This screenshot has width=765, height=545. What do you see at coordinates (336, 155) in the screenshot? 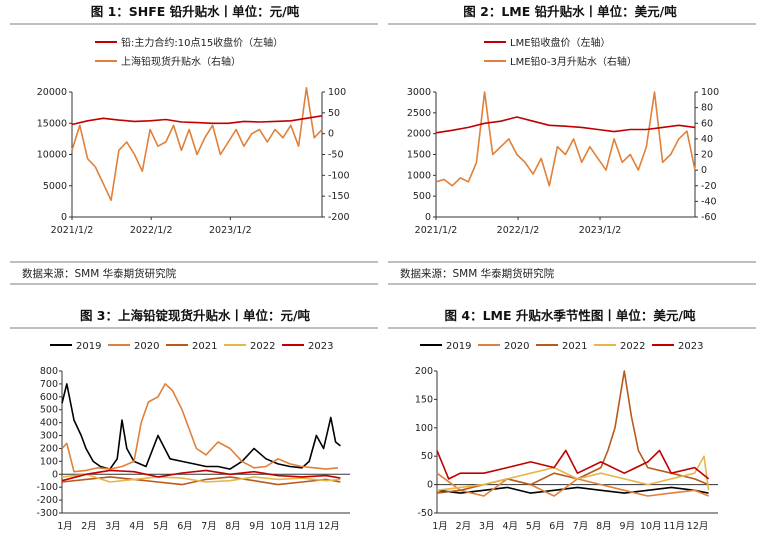
I see `right-tick-label: -50` at bounding box center [336, 155].